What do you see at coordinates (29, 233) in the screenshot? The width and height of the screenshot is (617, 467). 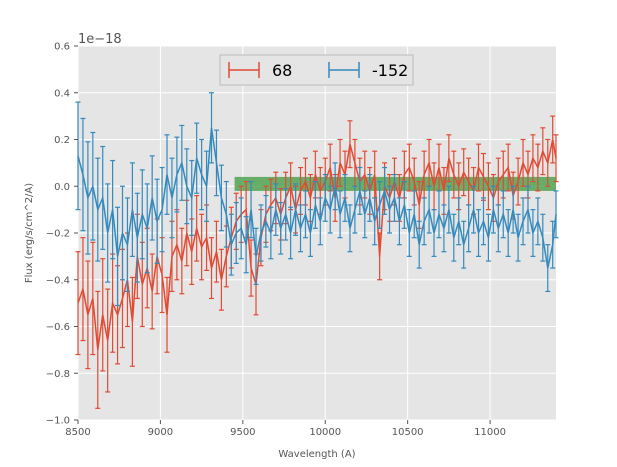 I see `y-axis-label: Flux (erg/s/cm^2/A)` at bounding box center [29, 233].